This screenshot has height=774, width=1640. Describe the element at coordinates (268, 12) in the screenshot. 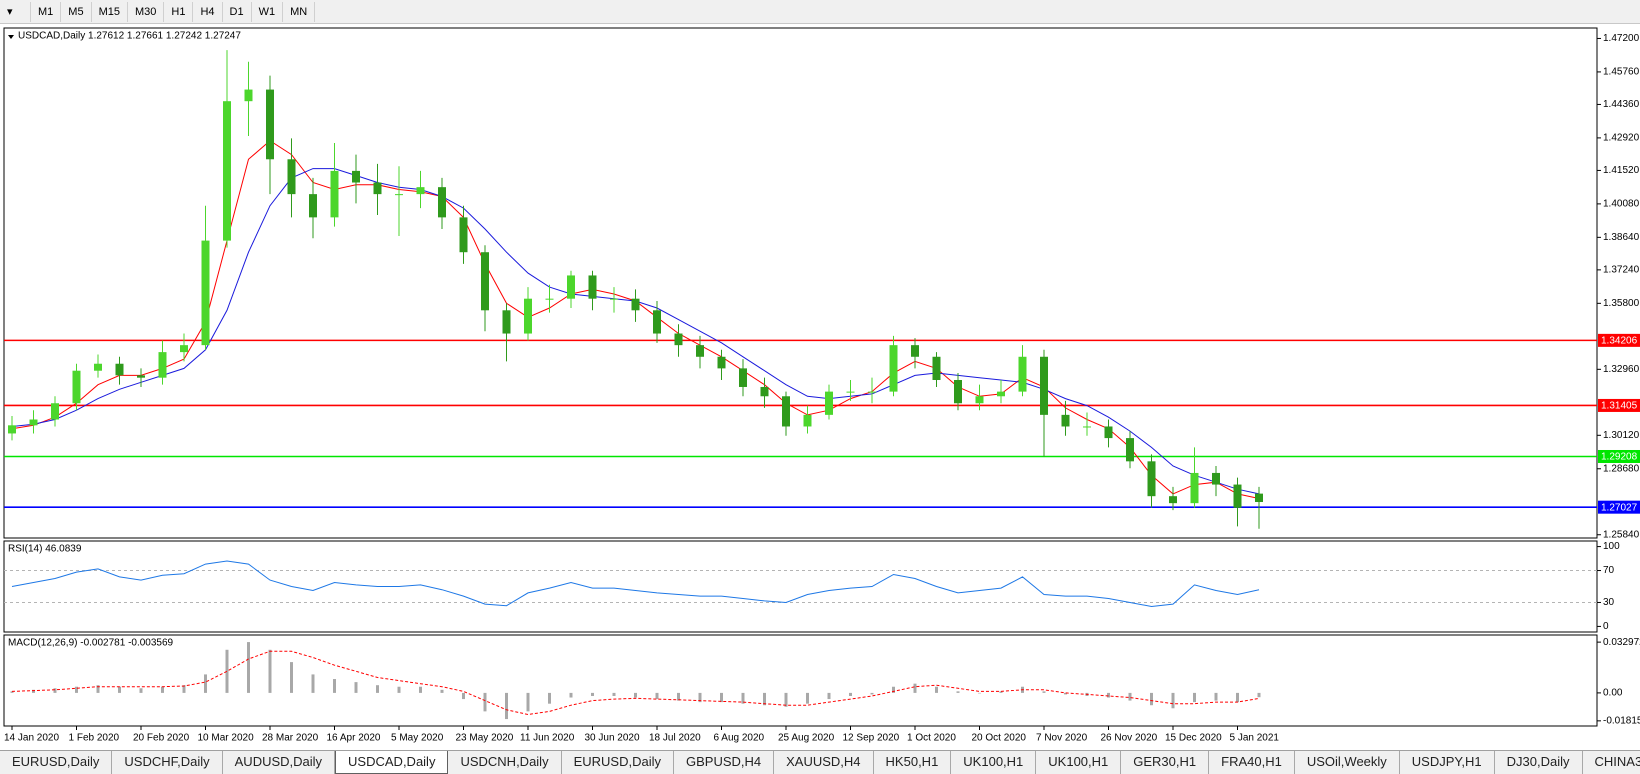

I see `timeframe-button: W1` at that location.